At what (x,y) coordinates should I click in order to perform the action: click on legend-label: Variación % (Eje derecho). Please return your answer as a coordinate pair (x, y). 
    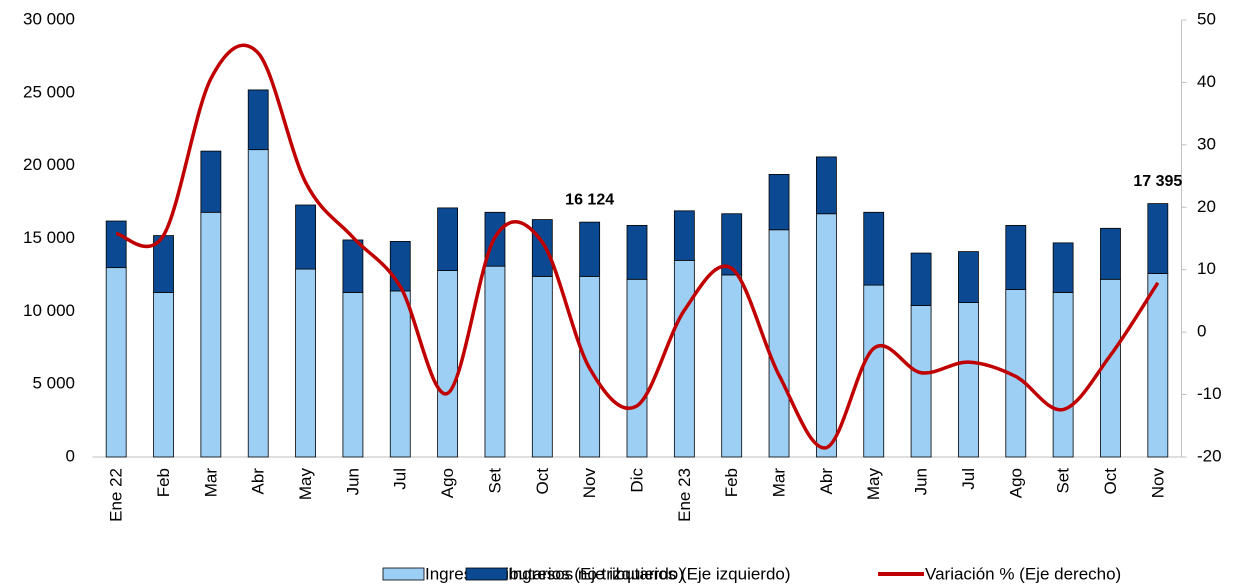
    Looking at the image, I should click on (1023, 573).